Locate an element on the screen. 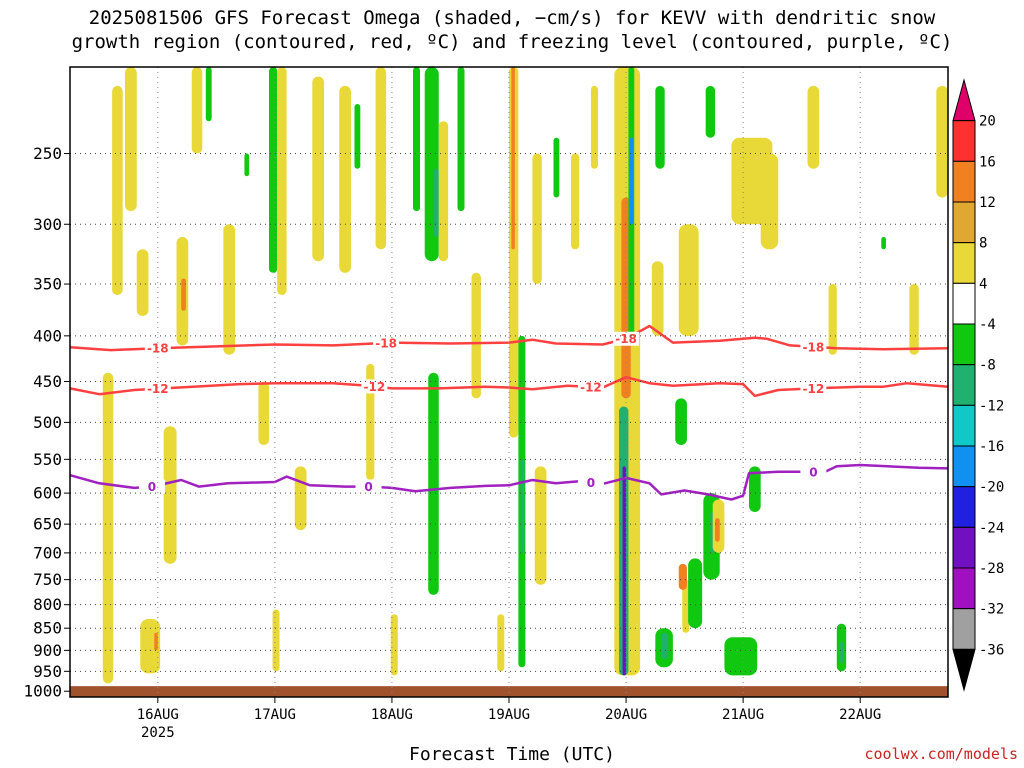  y-tick-label: 900 is located at coordinates (47, 650).